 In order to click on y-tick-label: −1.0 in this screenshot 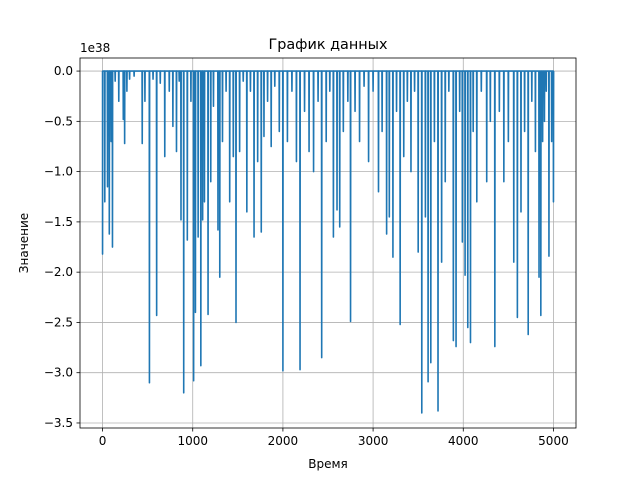, I will do `click(58, 172)`.